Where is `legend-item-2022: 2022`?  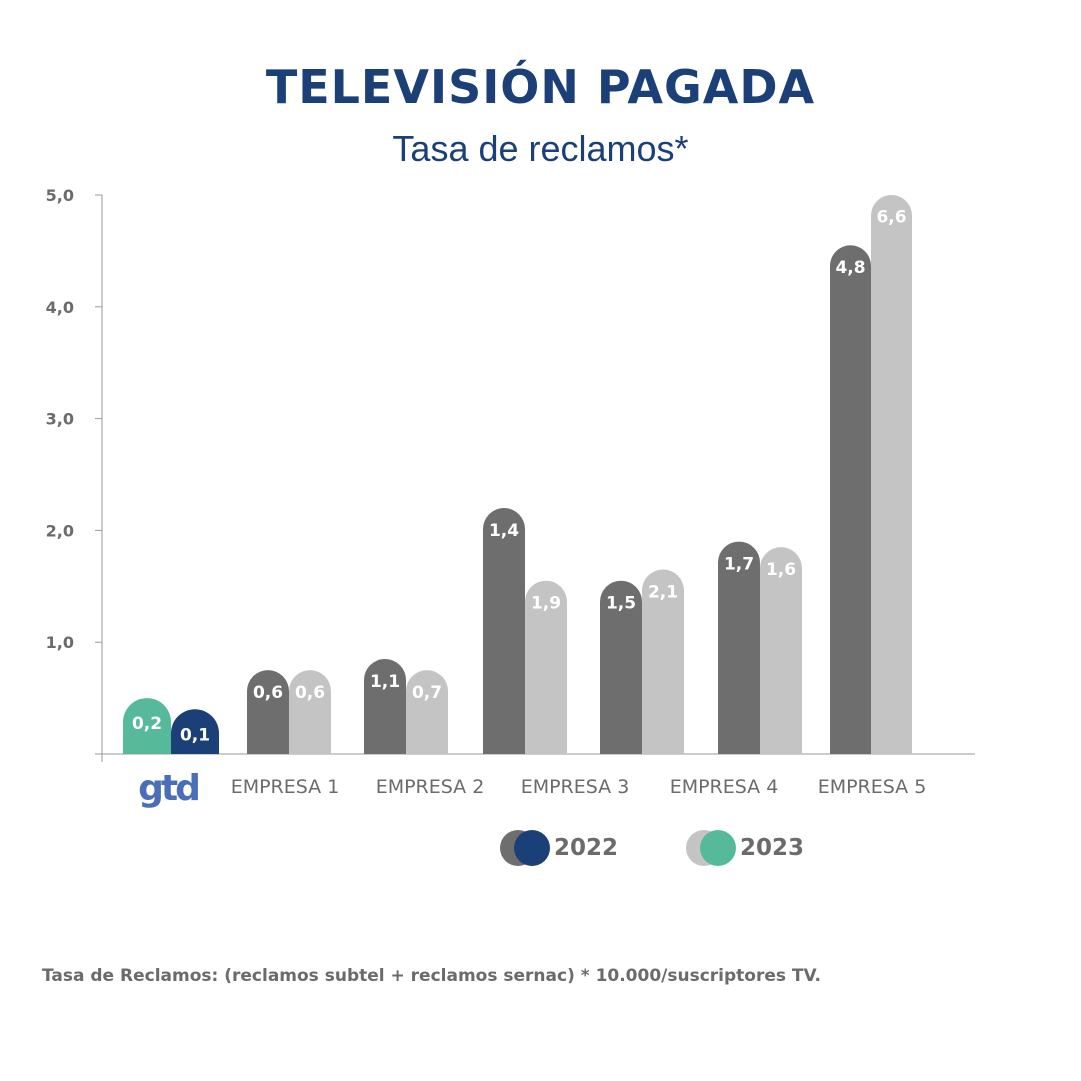
legend-item-2022: 2022 is located at coordinates (559, 848).